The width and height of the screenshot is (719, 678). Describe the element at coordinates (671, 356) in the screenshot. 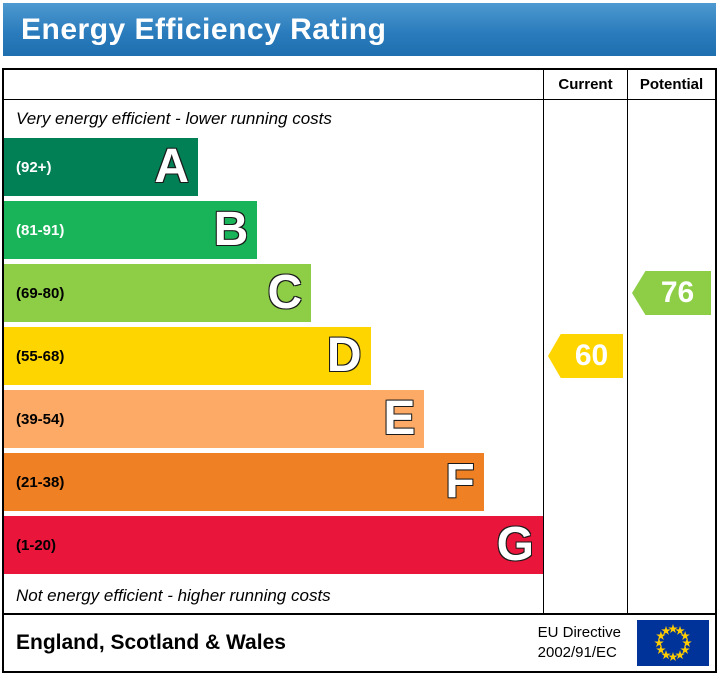

I see `potential-column: 76` at that location.